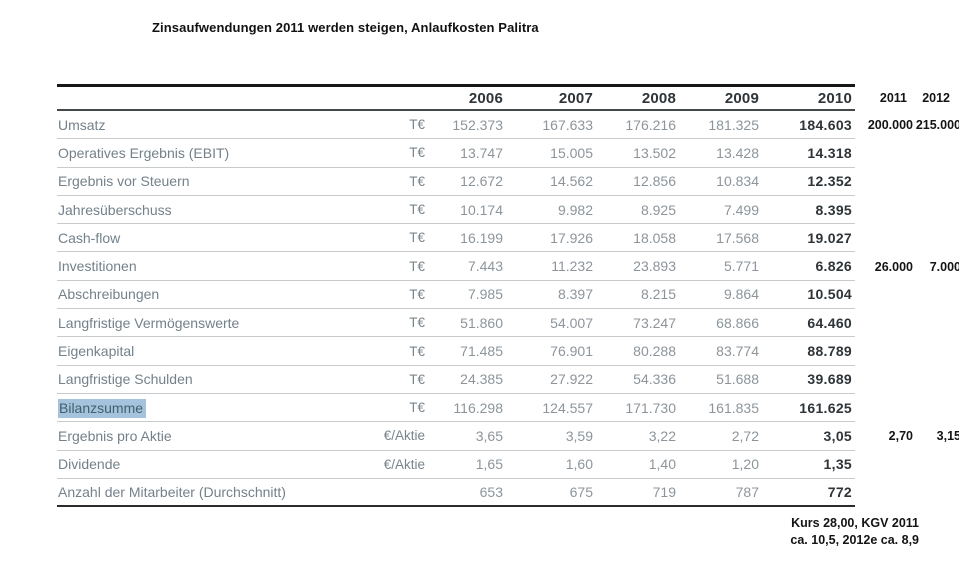 The image size is (959, 561). What do you see at coordinates (654, 152) in the screenshot?
I see `cell-2008: 13.502` at bounding box center [654, 152].